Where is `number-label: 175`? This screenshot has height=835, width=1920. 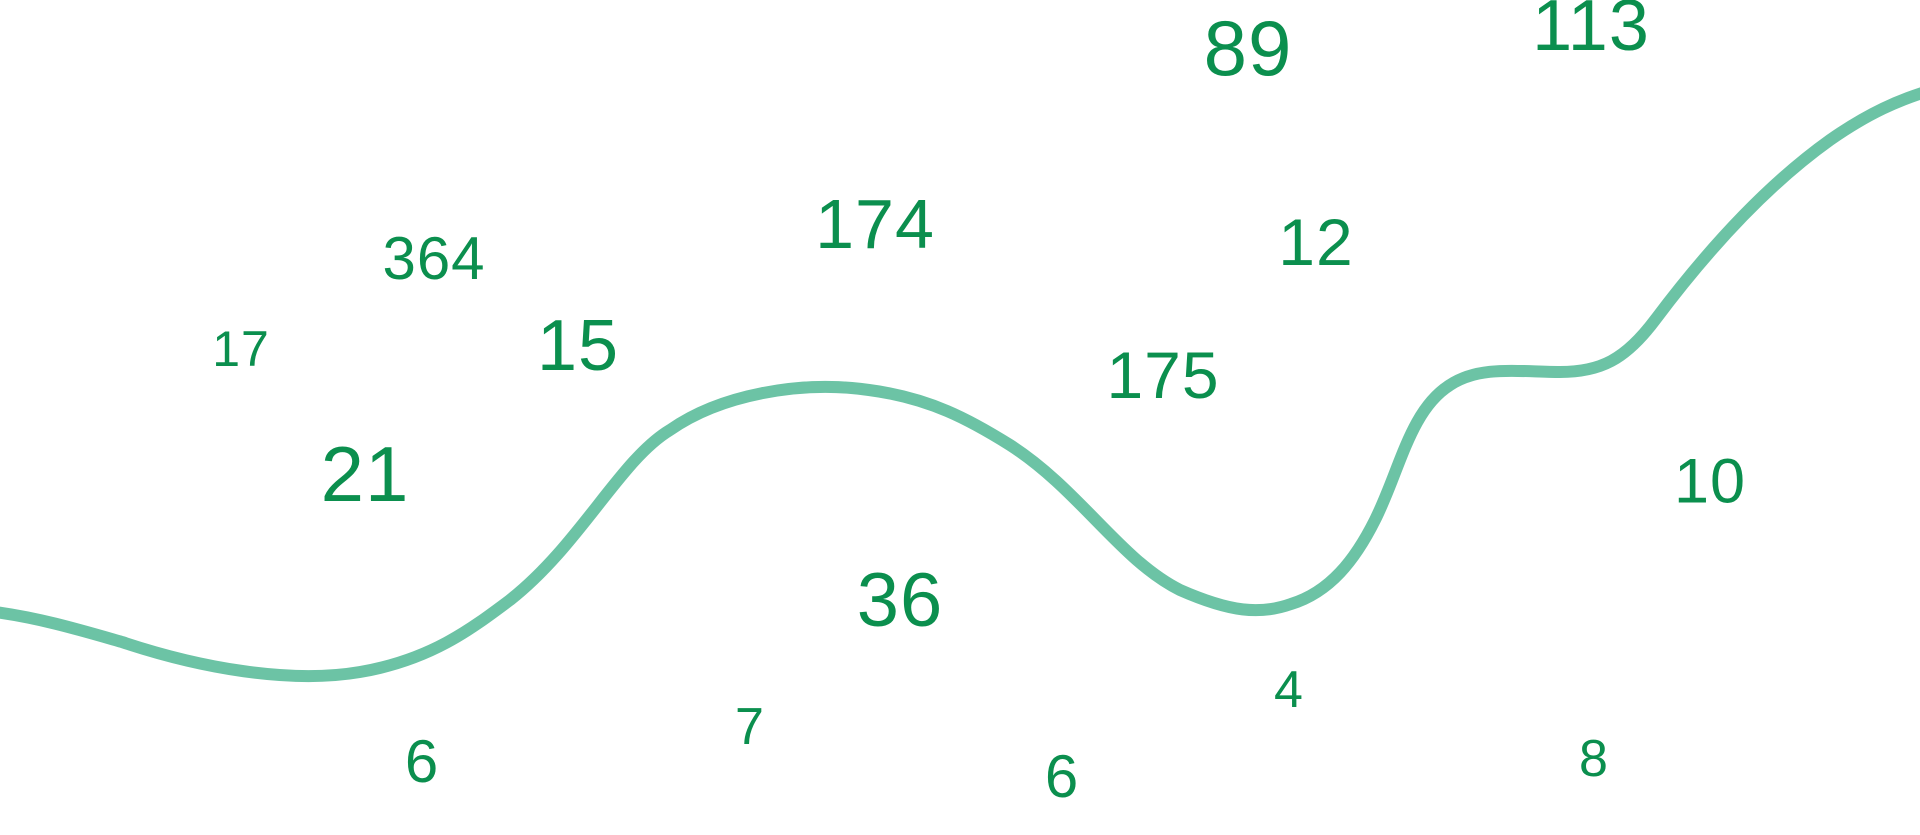 number-label: 175 is located at coordinates (1163, 375).